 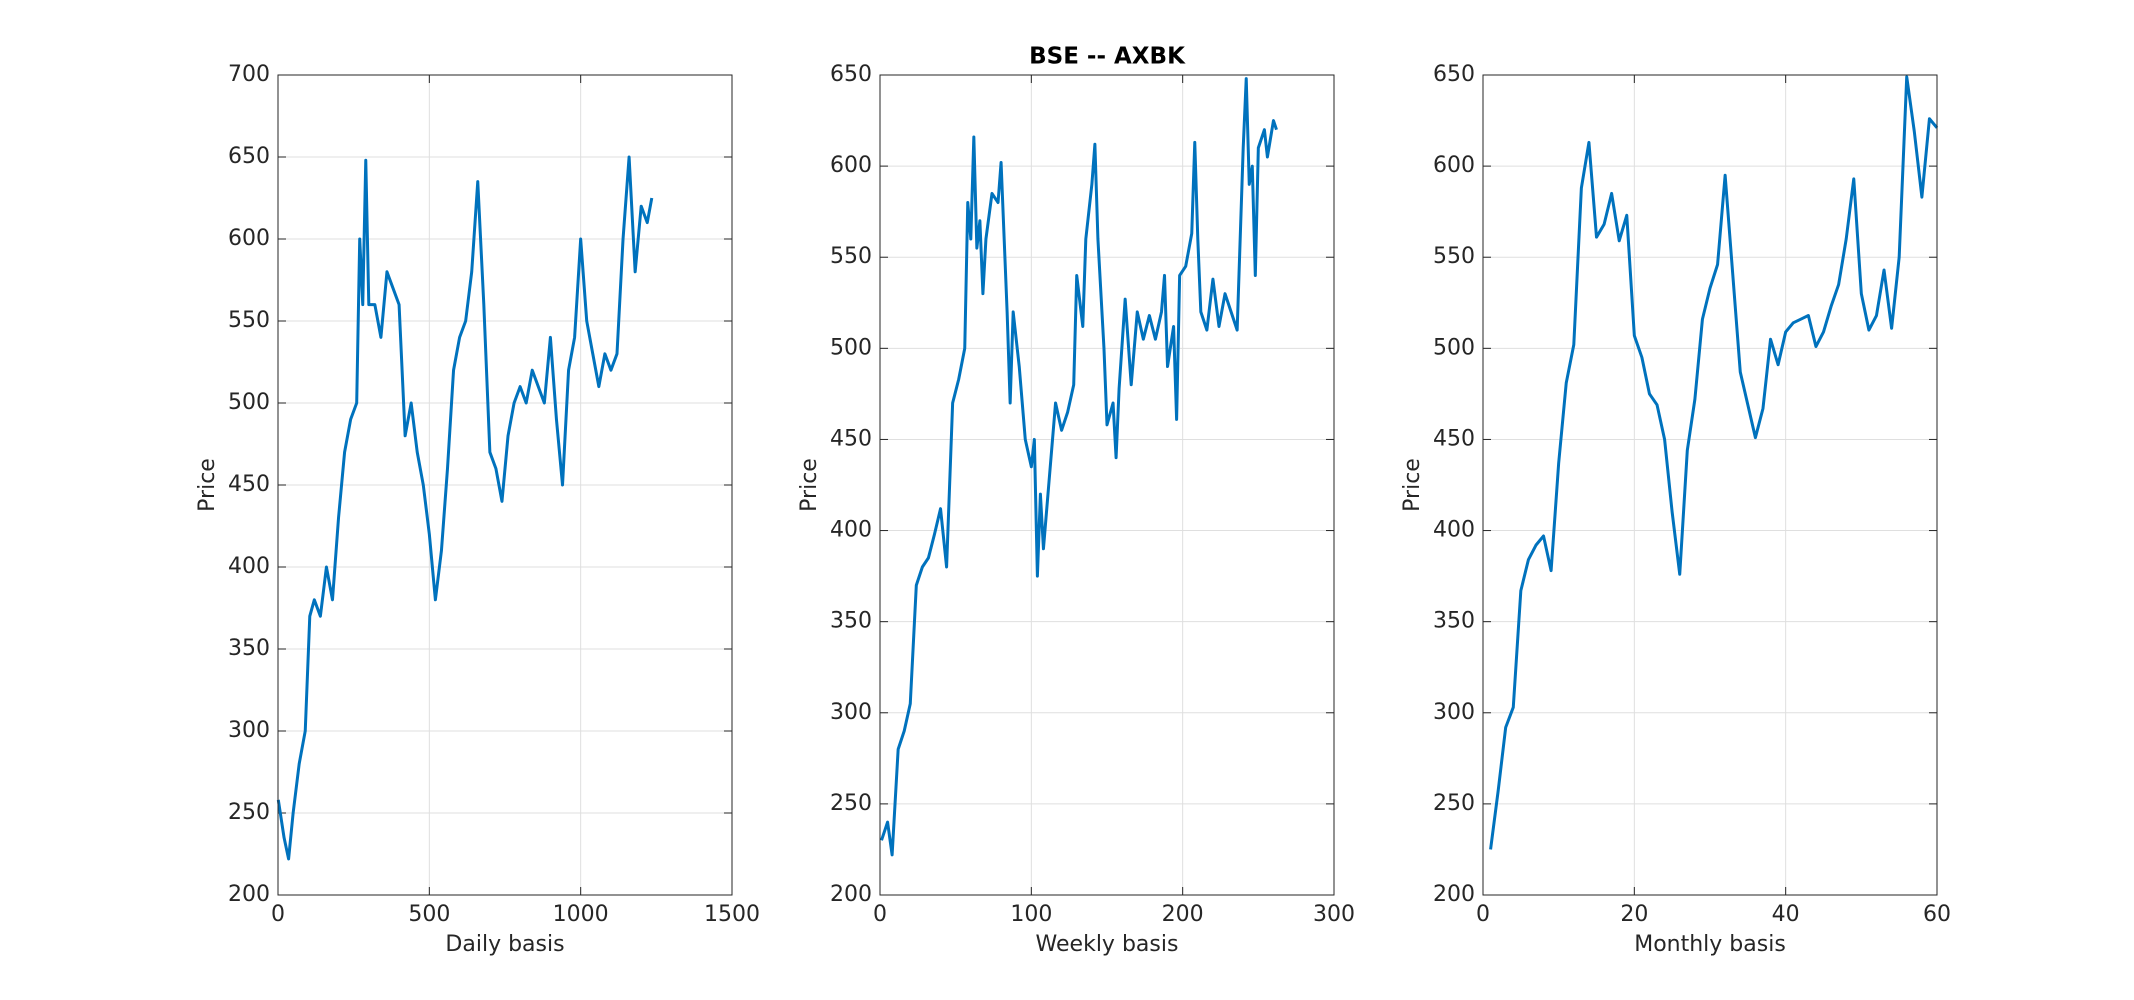 I want to click on x-axis-label: Monthly basis, so click(x=1710, y=944).